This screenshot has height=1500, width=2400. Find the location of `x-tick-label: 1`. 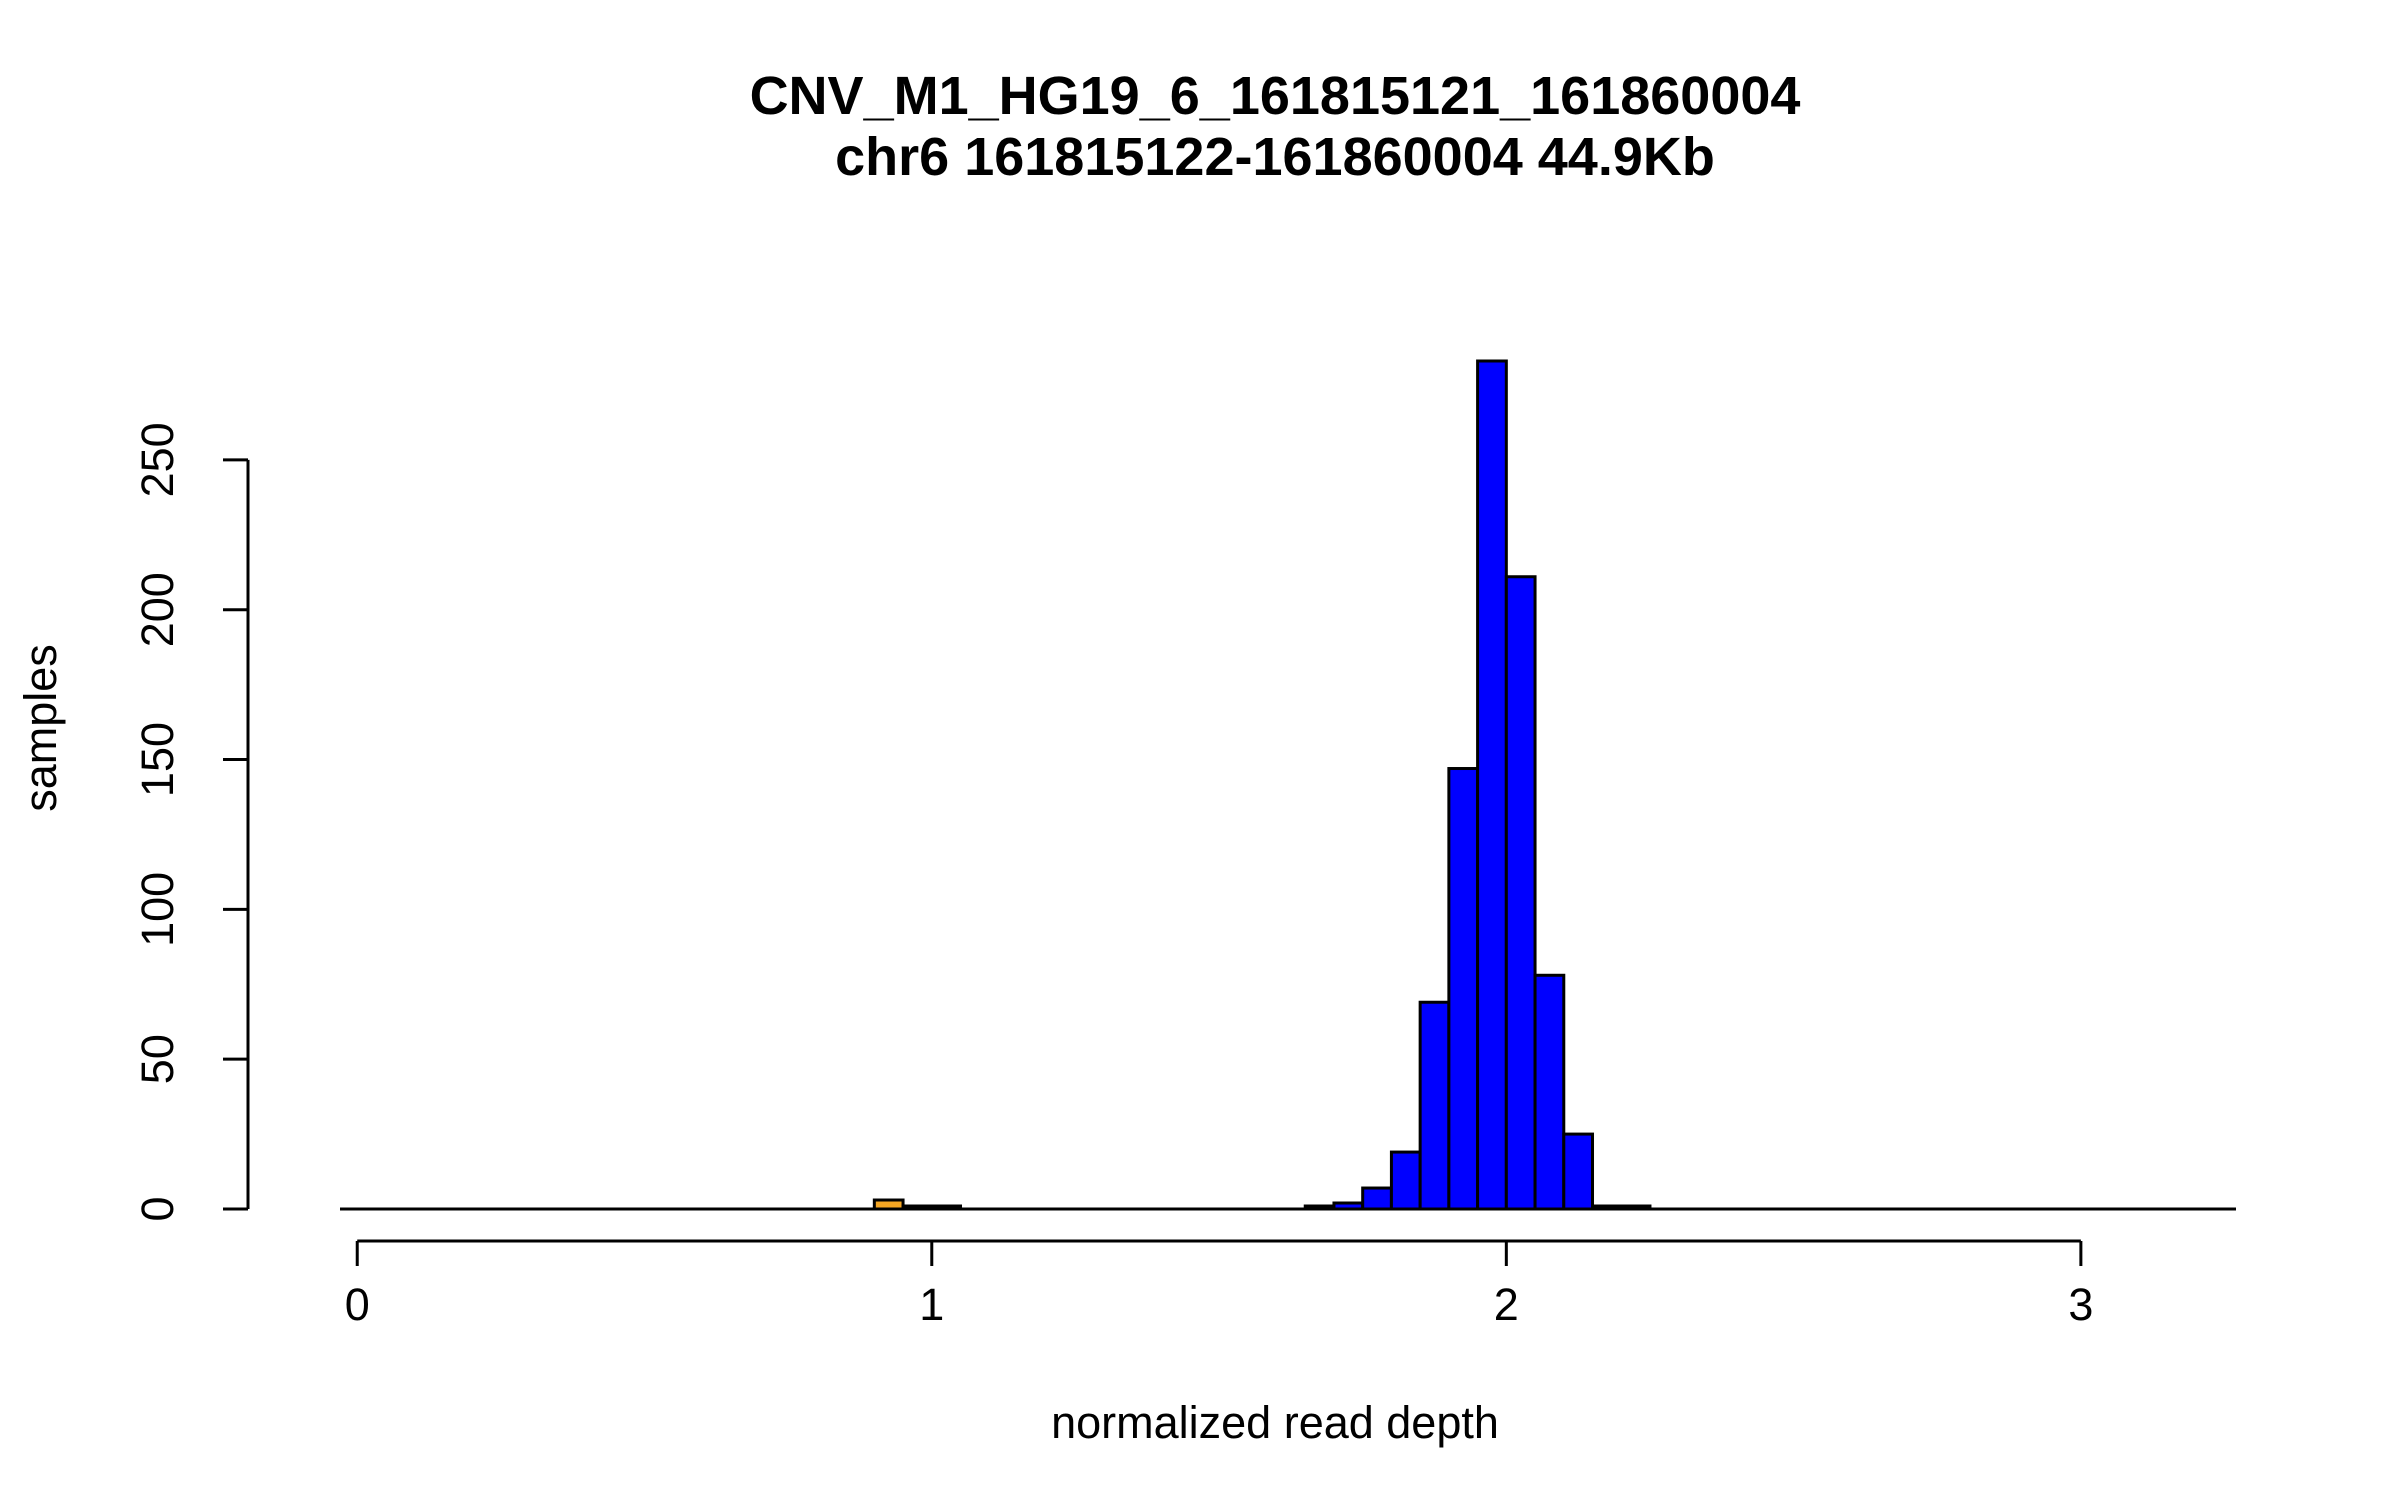

x-tick-label: 1 is located at coordinates (931, 1304).